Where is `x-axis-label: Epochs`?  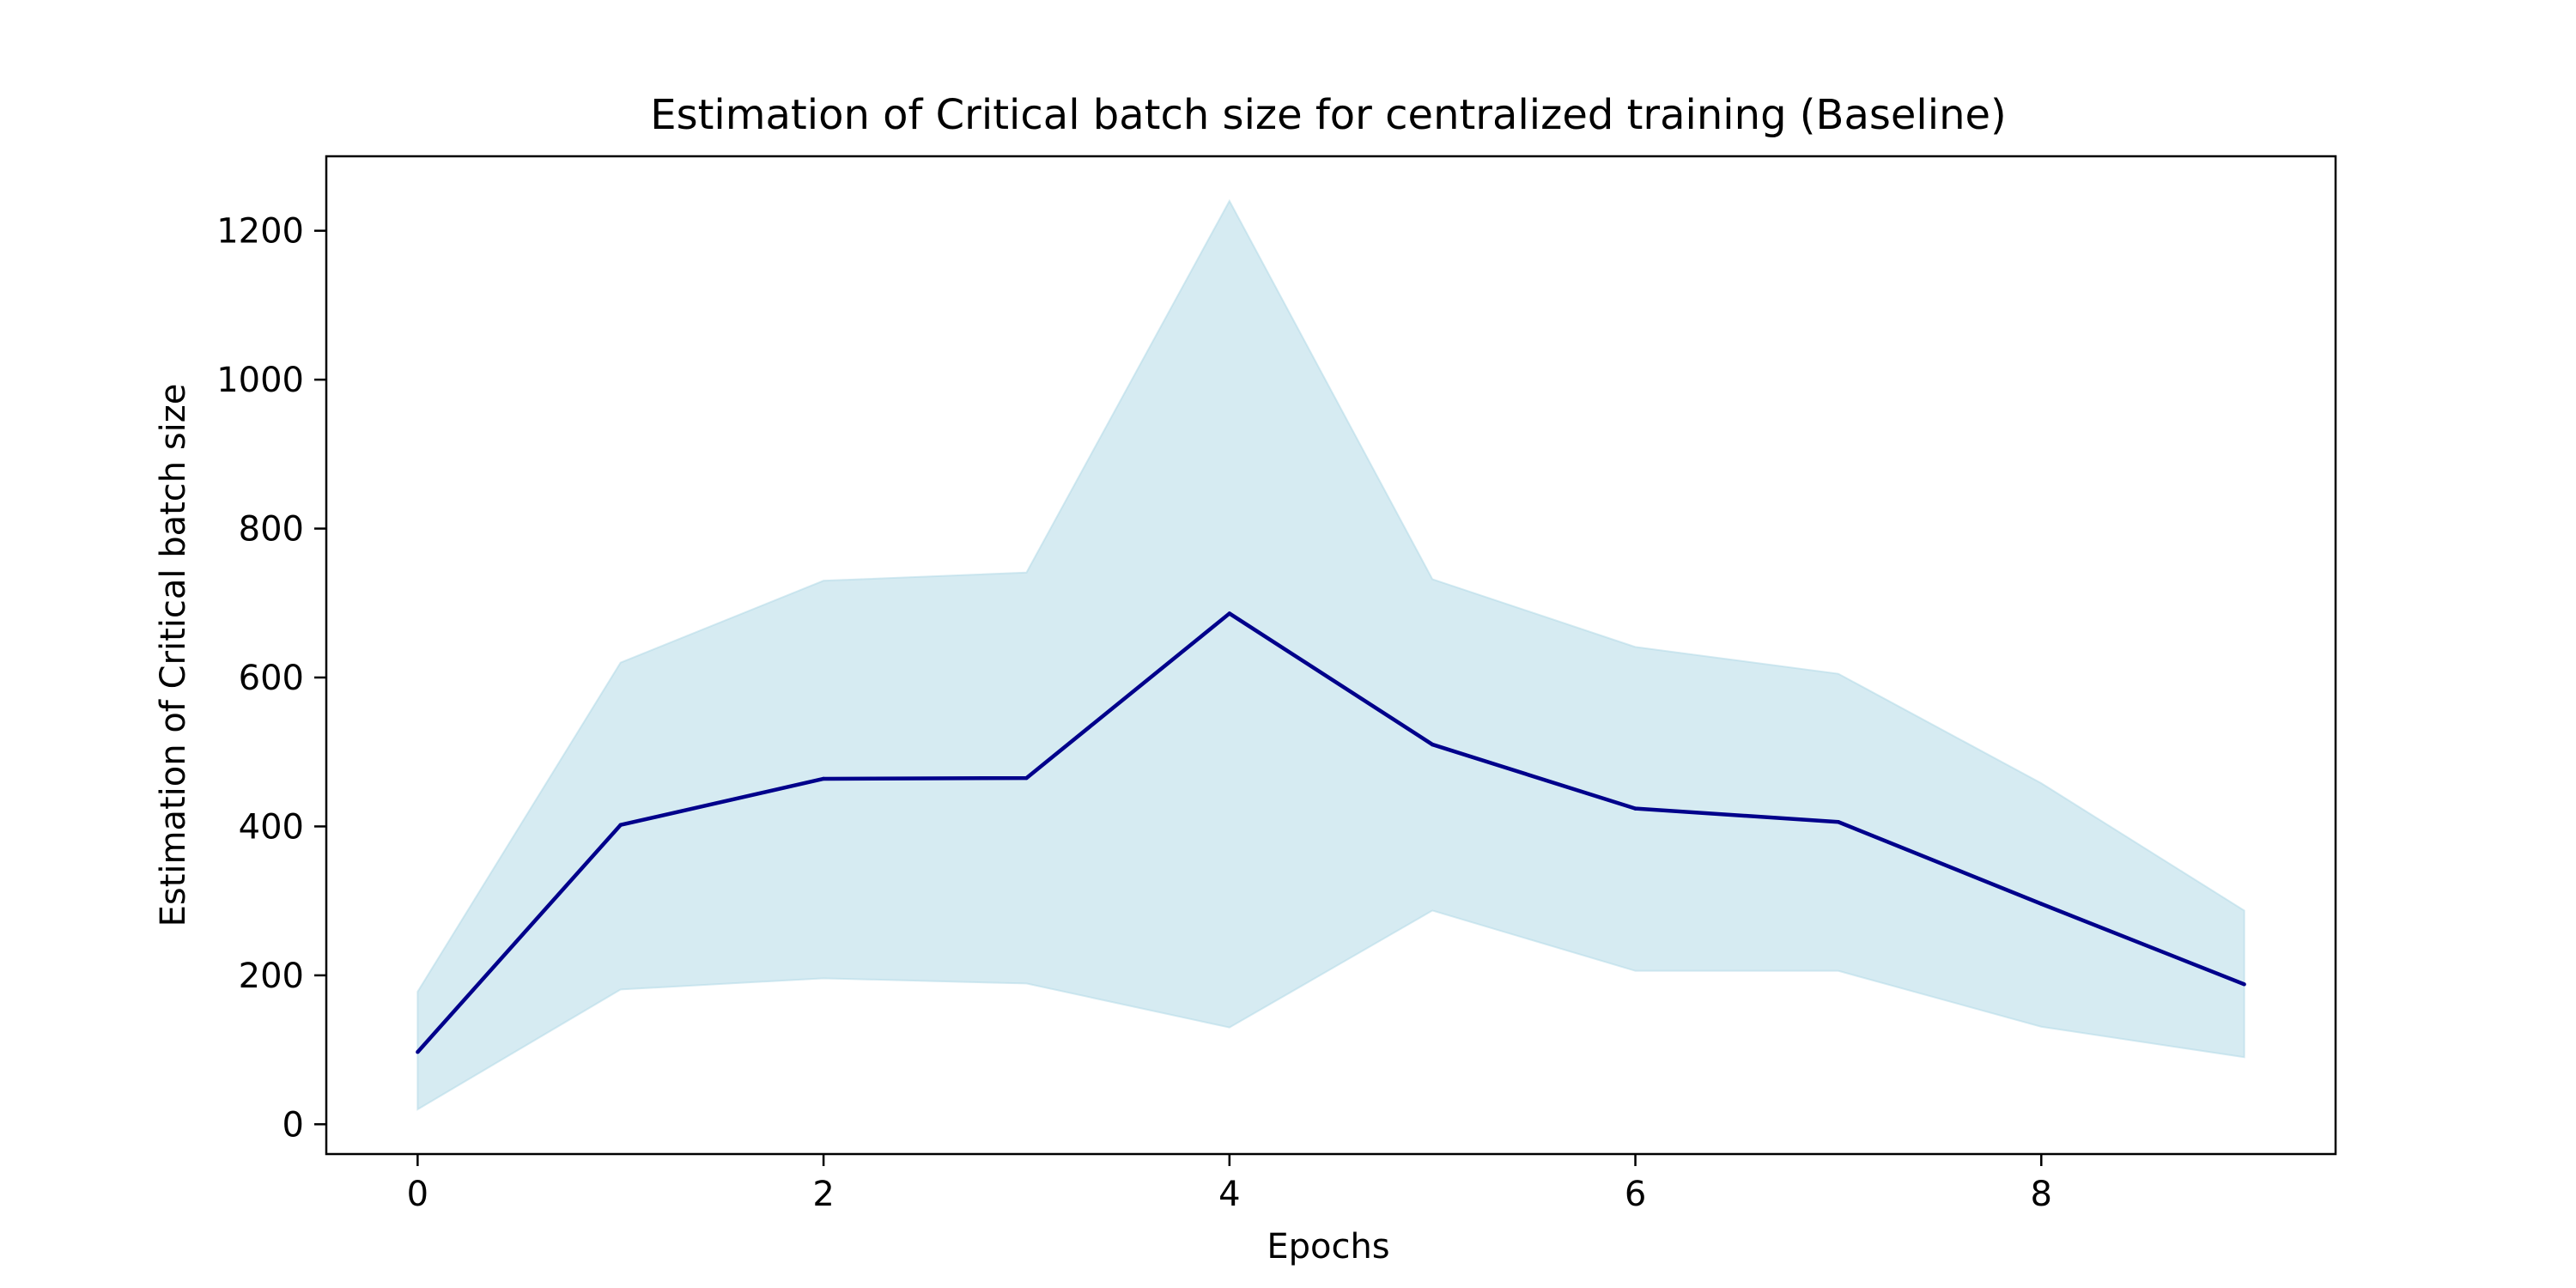 x-axis-label: Epochs is located at coordinates (1328, 1247).